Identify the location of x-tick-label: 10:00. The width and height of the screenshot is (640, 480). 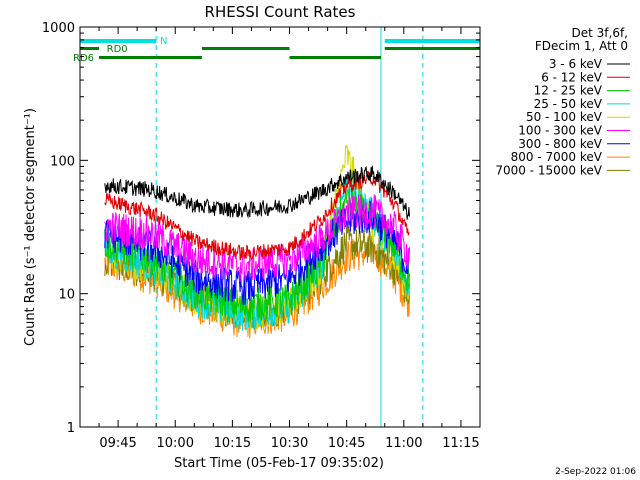
(175, 443).